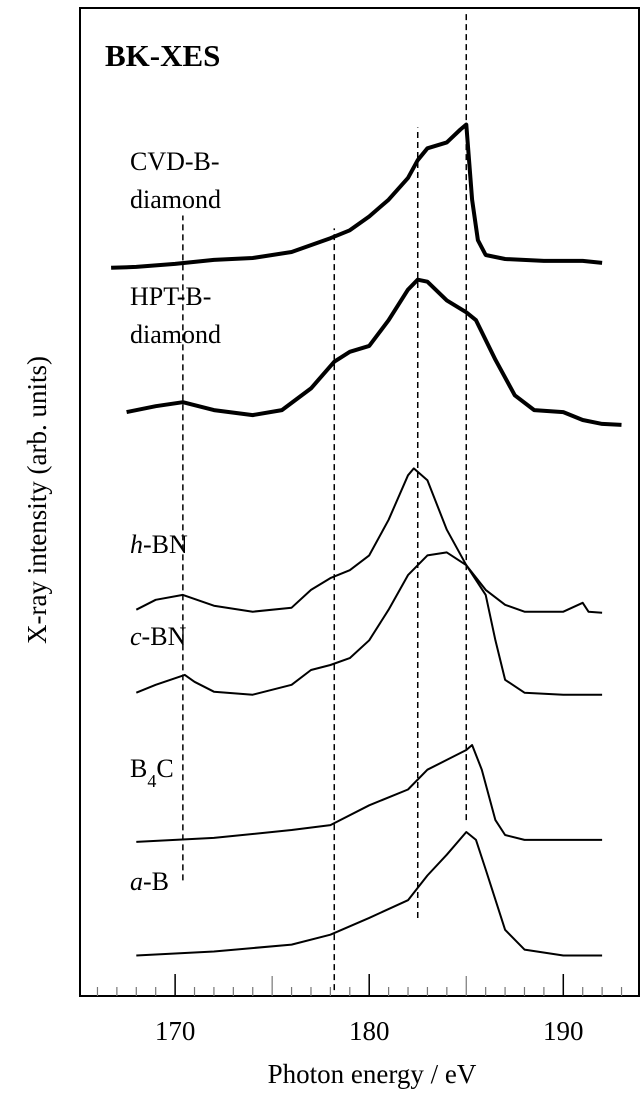 This screenshot has width=642, height=1099. Describe the element at coordinates (158, 636) in the screenshot. I see `series-label: c-BN` at that location.